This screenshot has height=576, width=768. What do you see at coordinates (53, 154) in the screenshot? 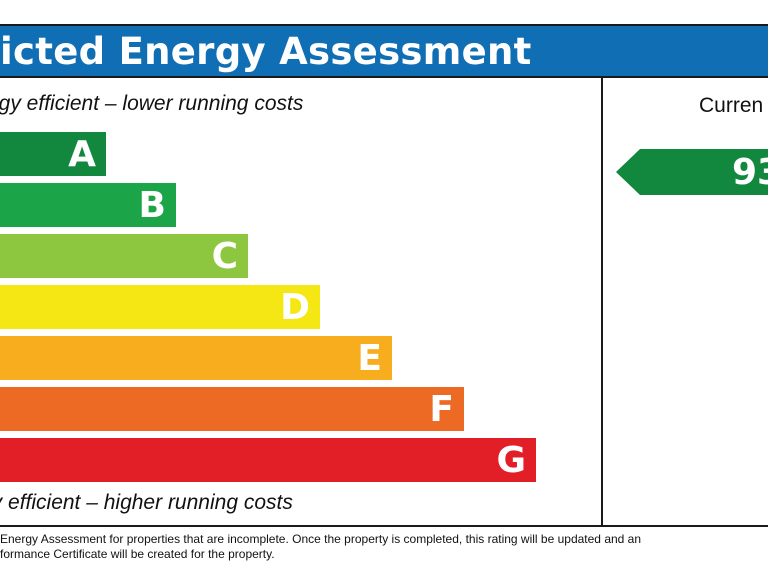
I see `band-a: A` at bounding box center [53, 154].